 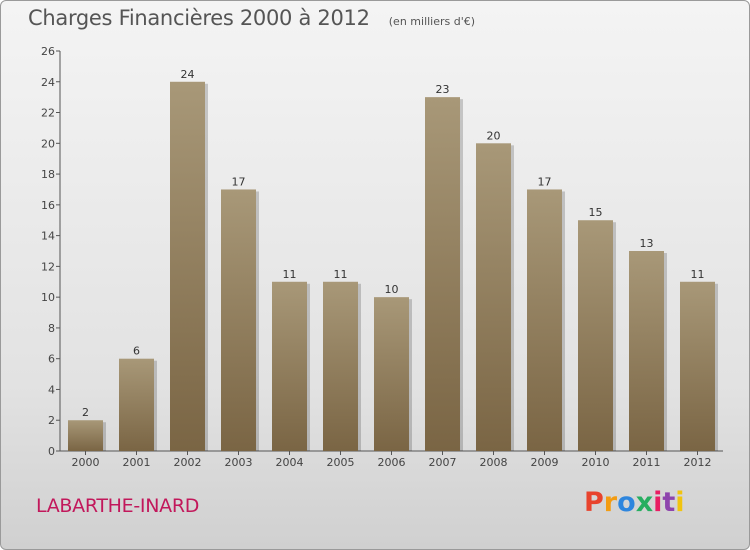 I want to click on x-tick-label: 2012, so click(x=698, y=462).